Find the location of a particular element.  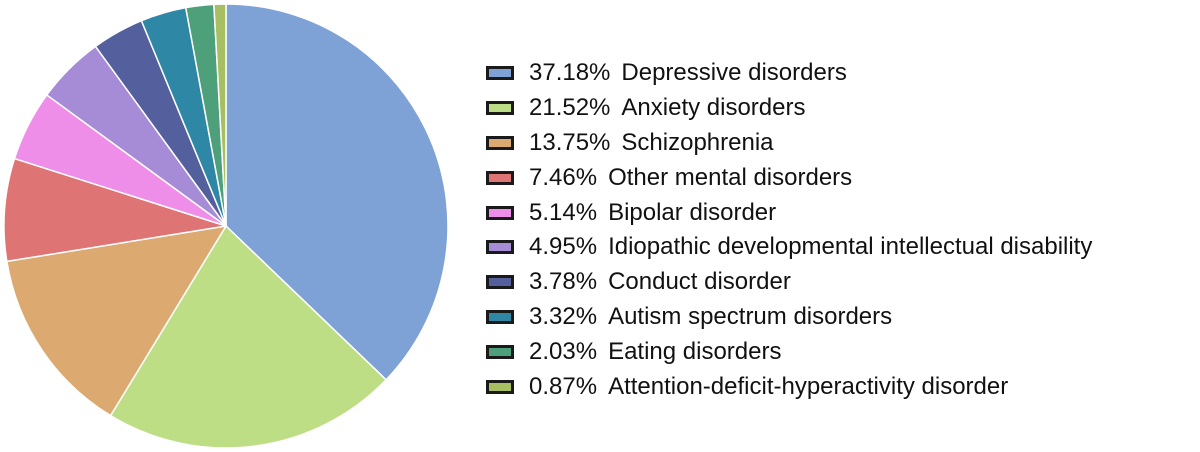

legend-label: Eating disorders is located at coordinates (695, 351).